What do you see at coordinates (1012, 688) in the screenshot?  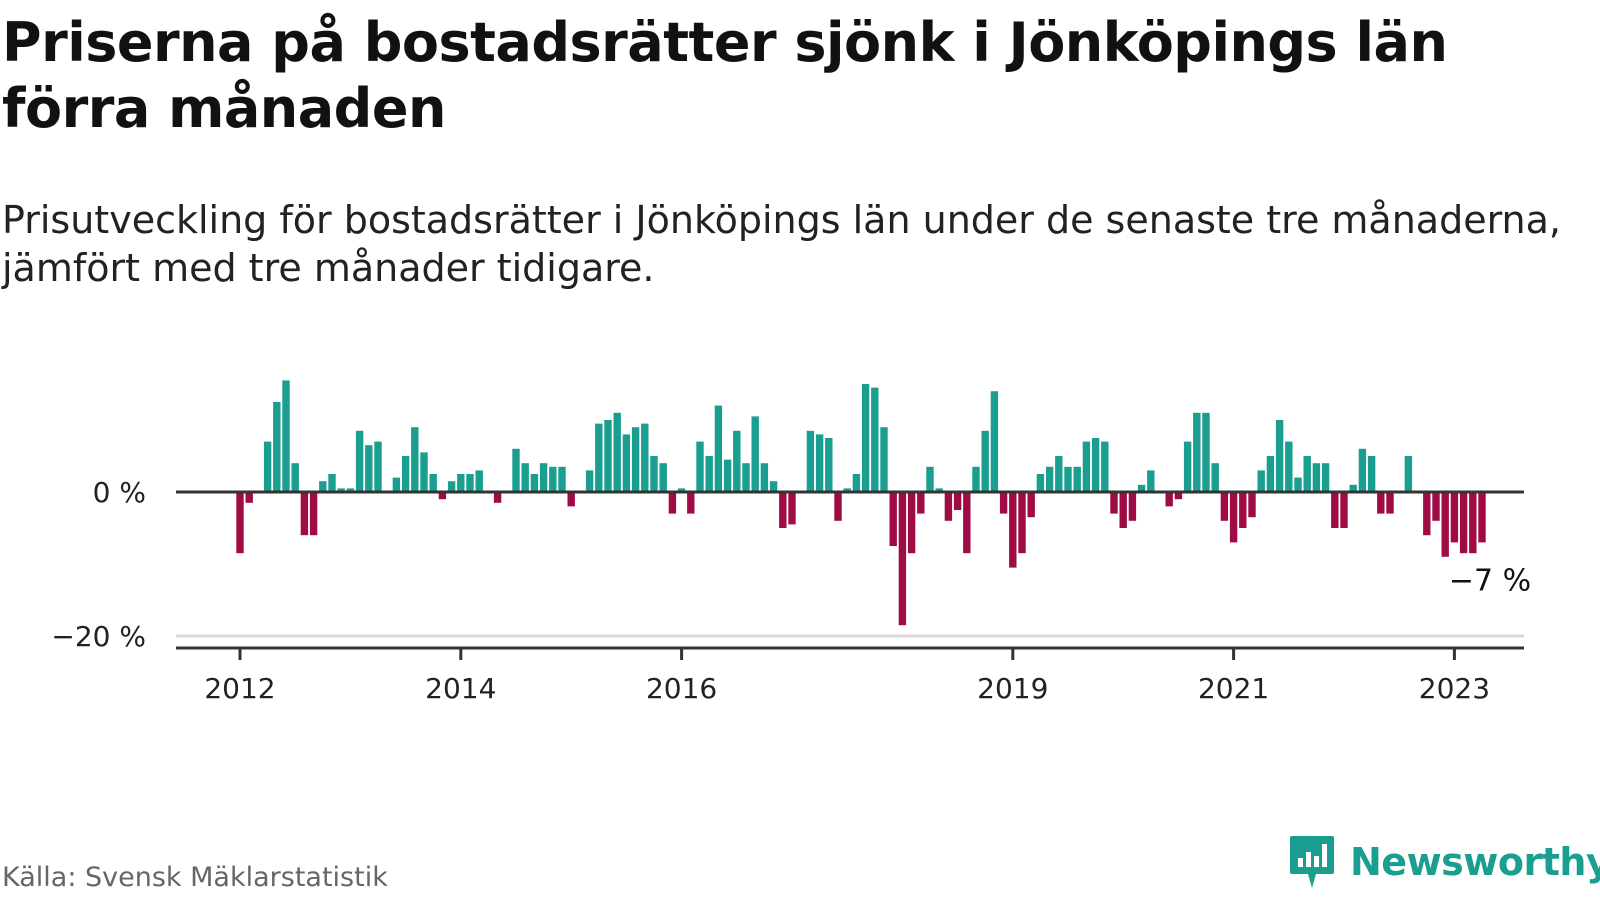 I see `x-tick-label: 2019` at bounding box center [1012, 688].